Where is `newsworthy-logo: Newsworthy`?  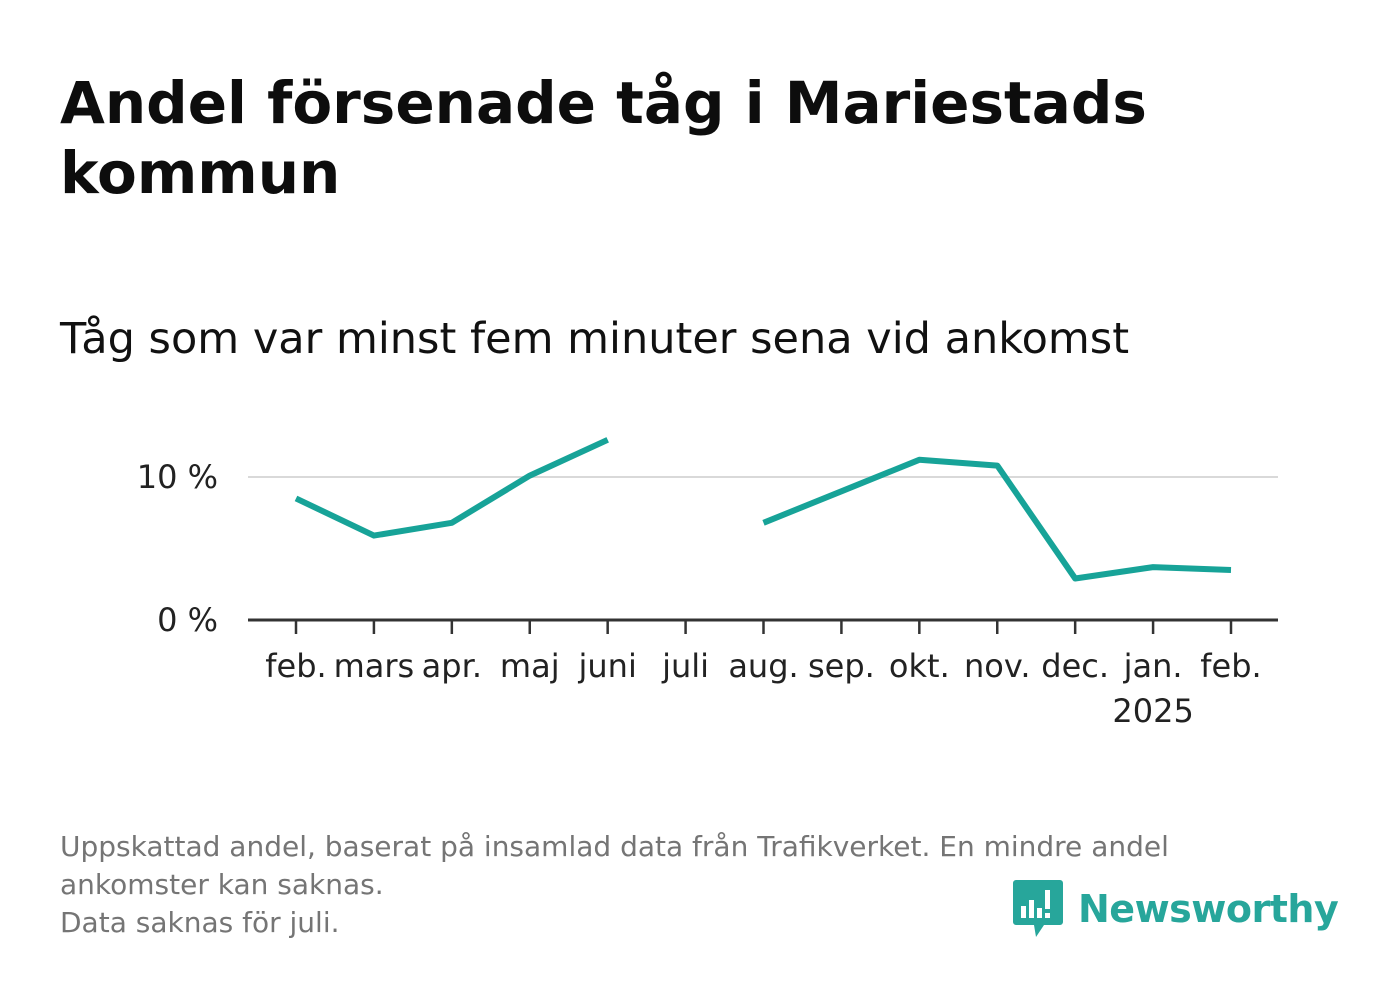 newsworthy-logo: Newsworthy is located at coordinates (1175, 909).